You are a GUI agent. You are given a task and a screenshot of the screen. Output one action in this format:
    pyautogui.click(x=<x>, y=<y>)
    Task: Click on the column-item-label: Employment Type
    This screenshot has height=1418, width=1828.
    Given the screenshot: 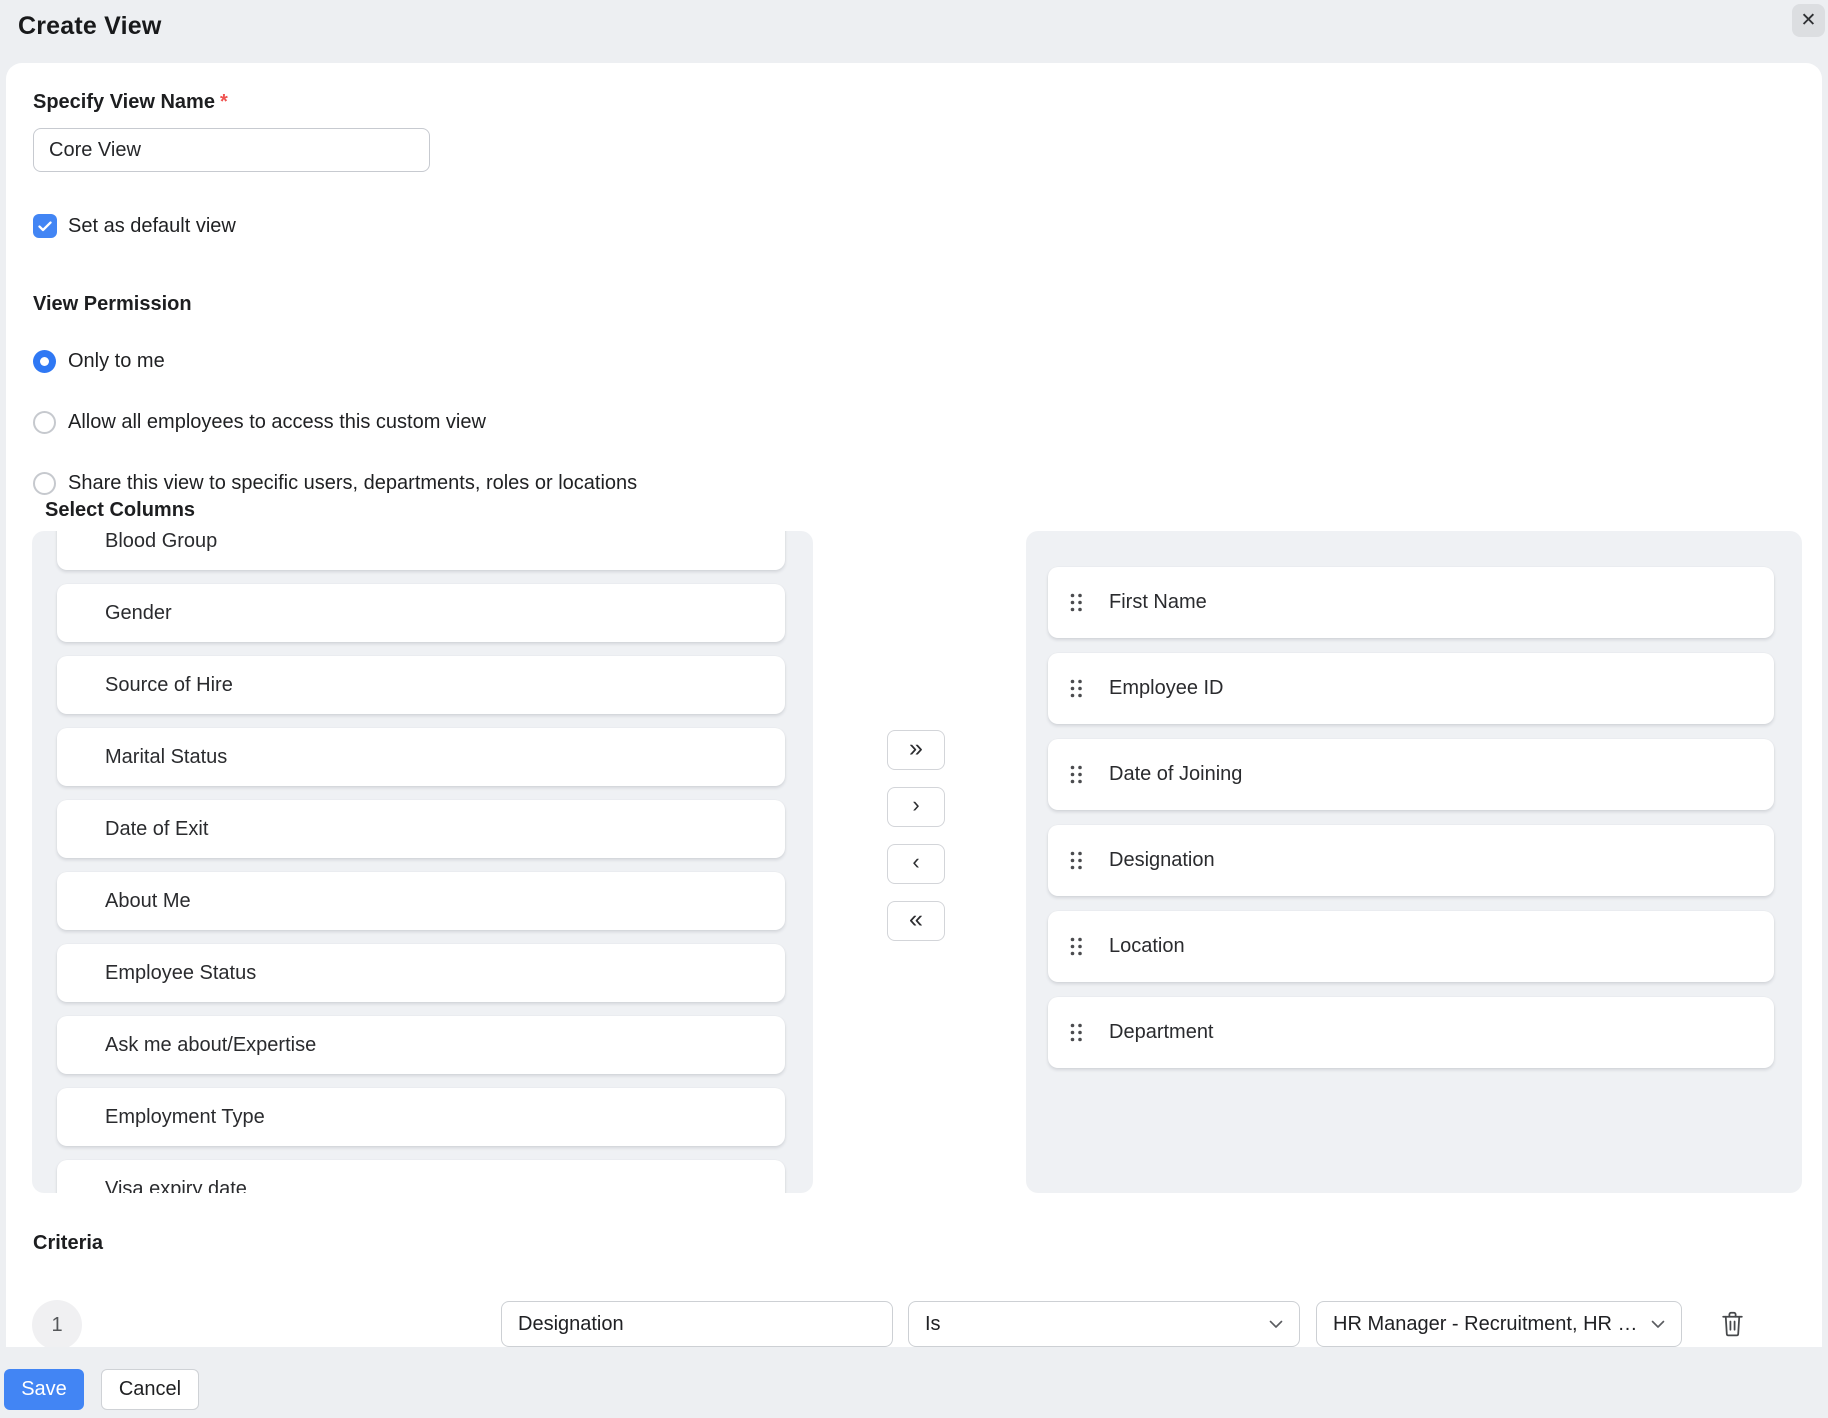 What is the action you would take?
    pyautogui.click(x=185, y=1116)
    